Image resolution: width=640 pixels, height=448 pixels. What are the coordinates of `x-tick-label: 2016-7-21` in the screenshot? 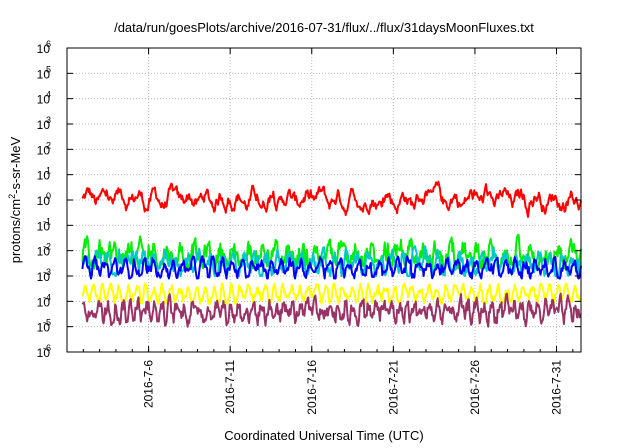 It's located at (393, 387).